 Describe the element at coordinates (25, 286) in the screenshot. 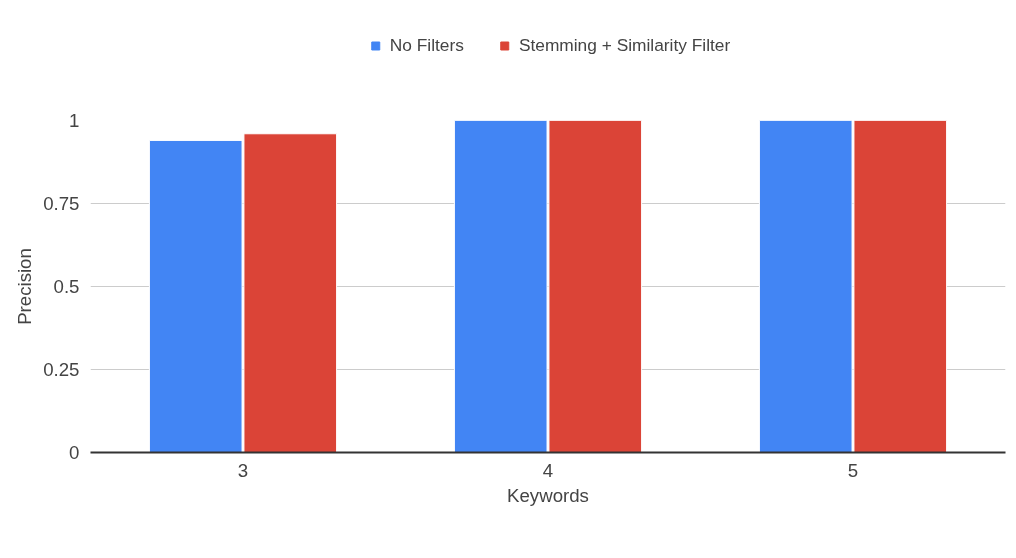

I see `y-axis-title: Precision` at that location.